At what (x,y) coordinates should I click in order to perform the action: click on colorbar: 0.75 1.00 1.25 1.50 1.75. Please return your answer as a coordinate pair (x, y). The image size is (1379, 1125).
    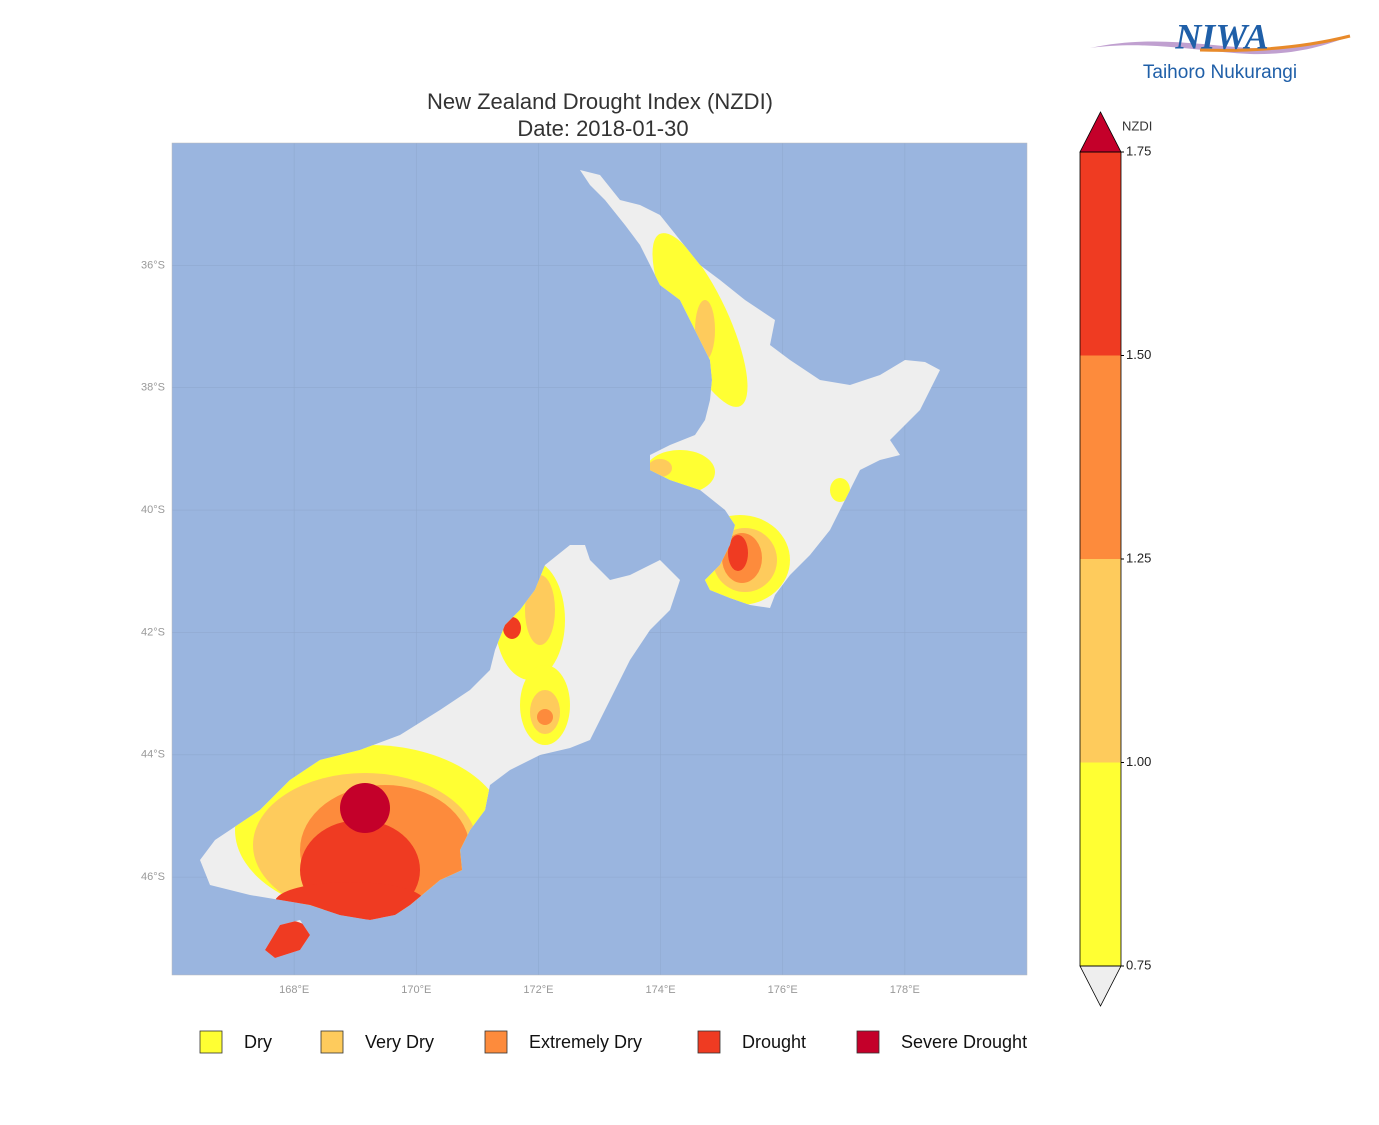
    Looking at the image, I should click on (1115, 559).